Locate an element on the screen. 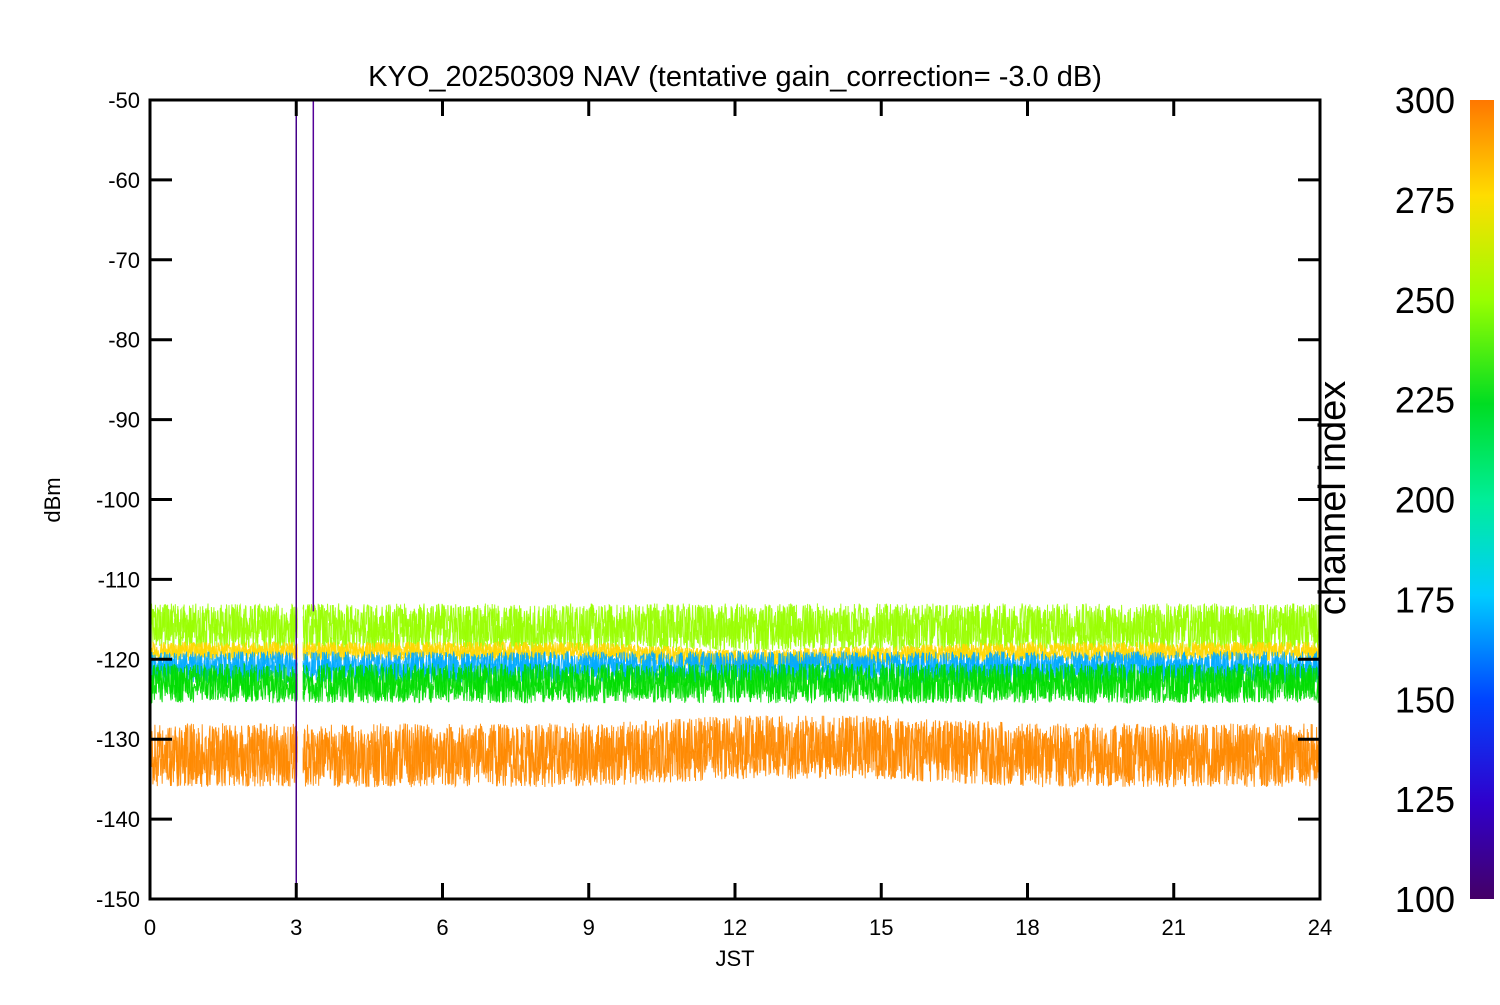 The width and height of the screenshot is (1500, 1005). colorbar-ticks: 300 275 250 225 200 175 150 125 100 is located at coordinates (1425, 500).